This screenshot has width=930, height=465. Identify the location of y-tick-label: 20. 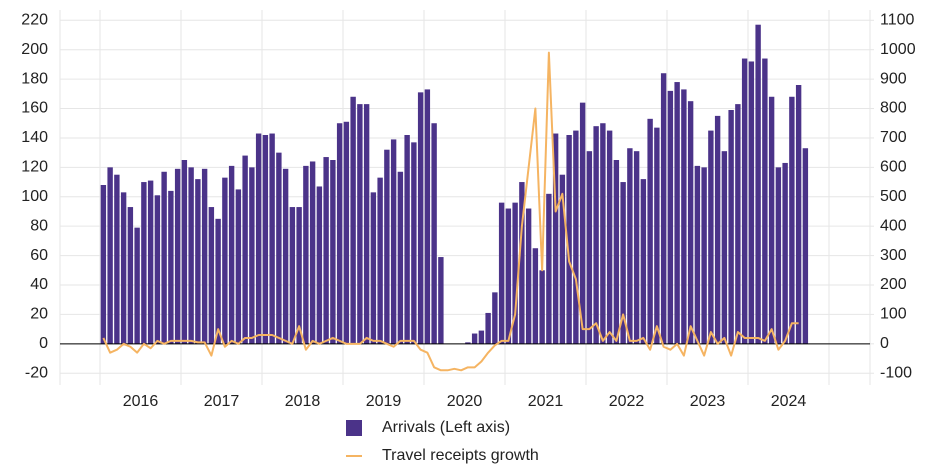
(39, 314).